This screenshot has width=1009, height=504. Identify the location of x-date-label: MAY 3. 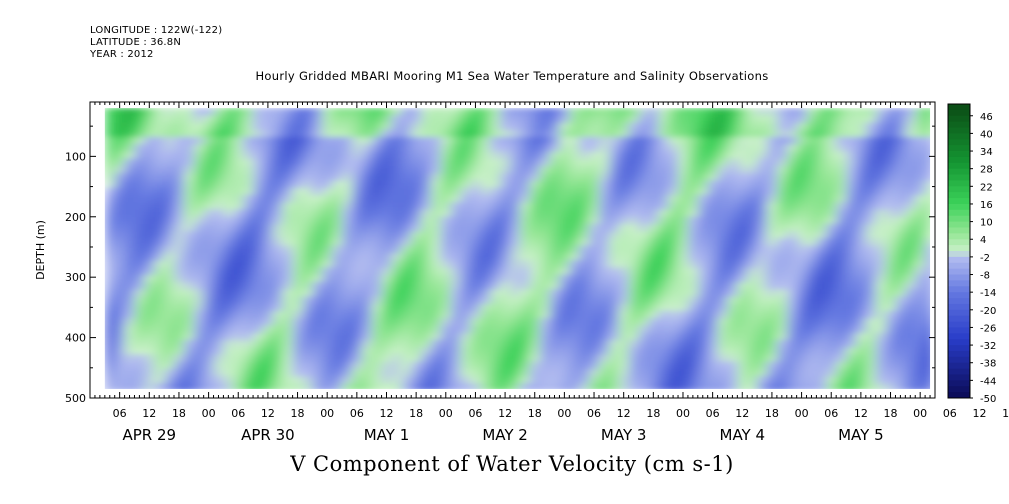
(624, 435).